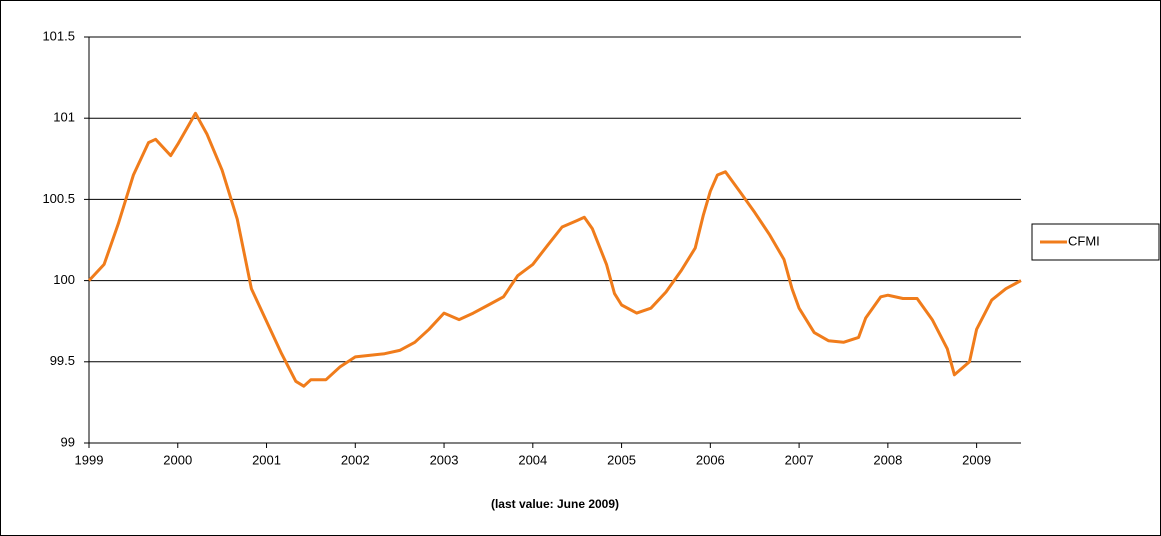 The height and width of the screenshot is (536, 1161). What do you see at coordinates (887, 459) in the screenshot?
I see `x-tick-label: 2008` at bounding box center [887, 459].